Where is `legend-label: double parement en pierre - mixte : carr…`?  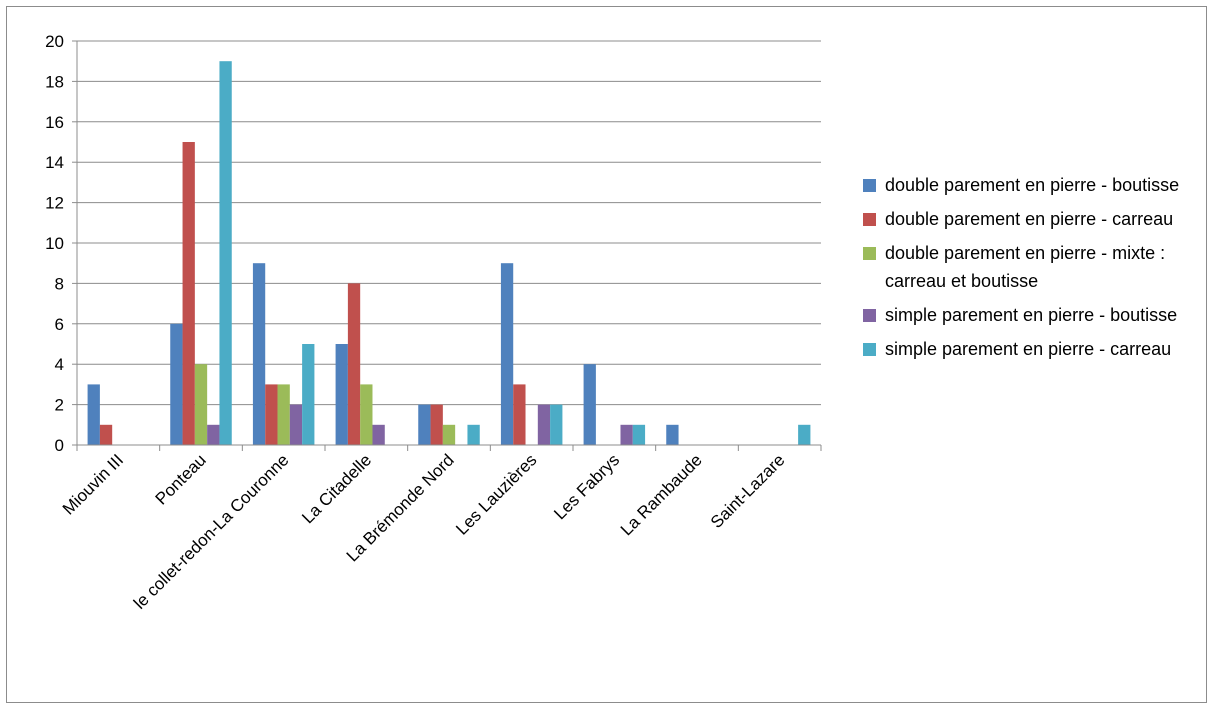
legend-label: double parement en pierre - mixte : carr… is located at coordinates (1025, 267).